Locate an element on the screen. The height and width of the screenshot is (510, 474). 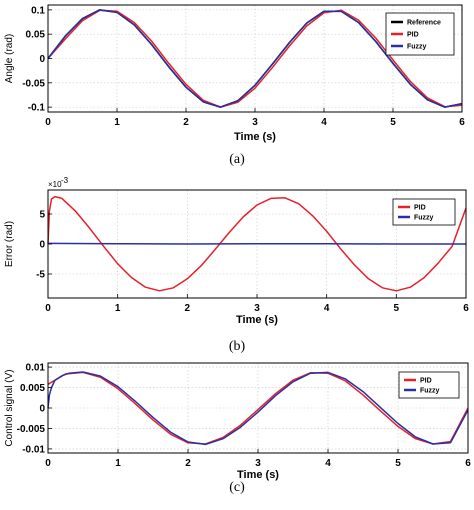
y-multiplier-exponent: -3 is located at coordinates (65, 180).